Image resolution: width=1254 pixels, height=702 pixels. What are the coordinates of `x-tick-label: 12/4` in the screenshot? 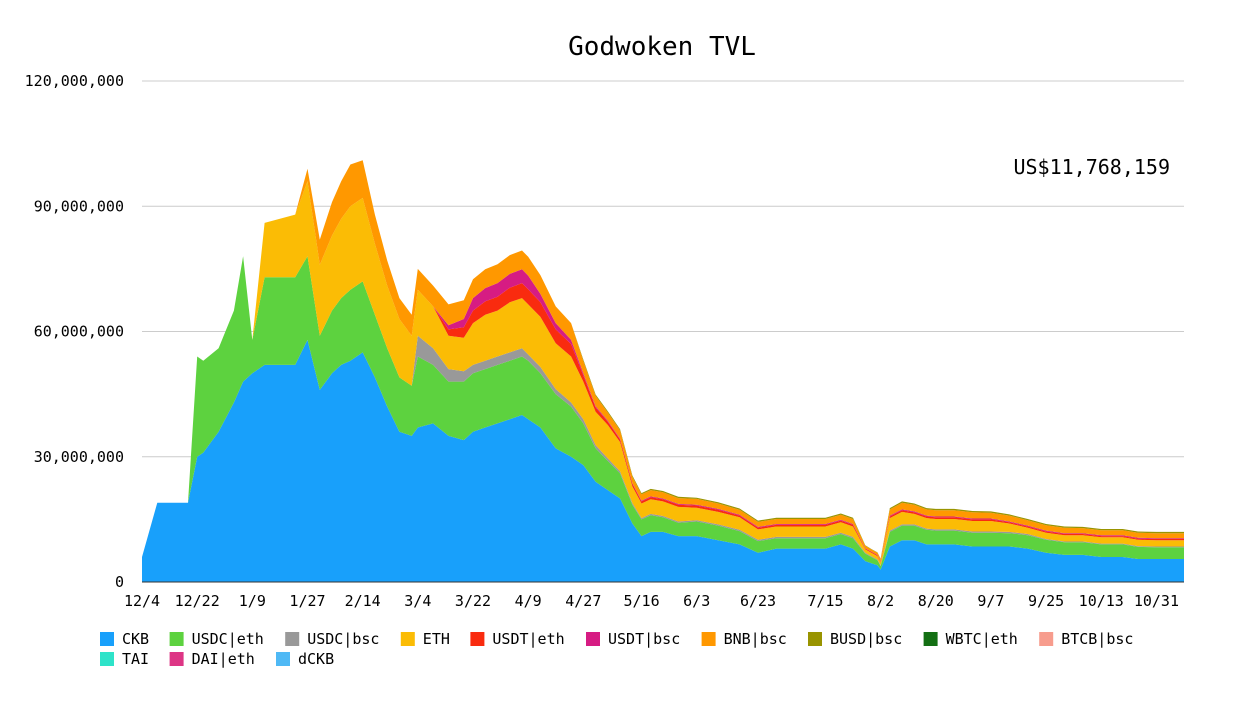 It's located at (142, 601).